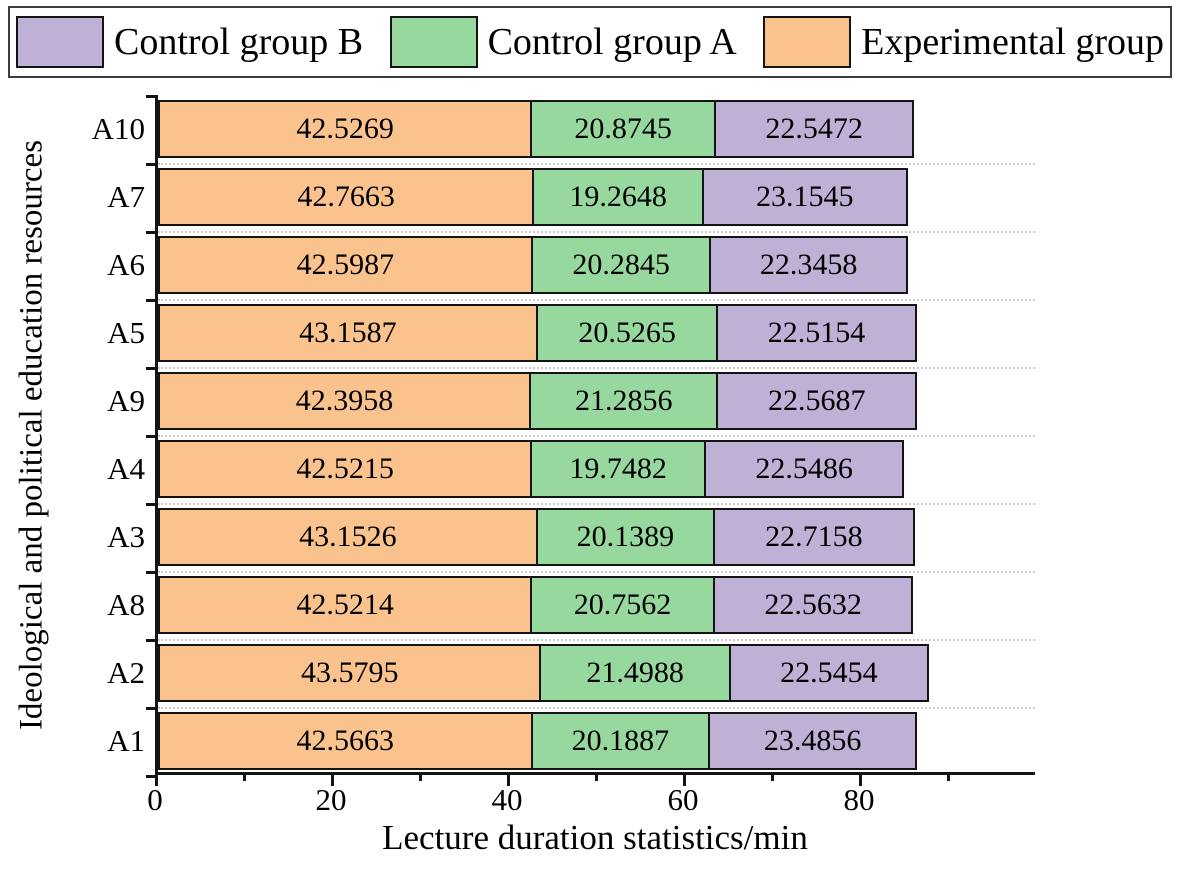 The height and width of the screenshot is (887, 1182). I want to click on bar-segment-a10-control-group-a: 20.8745, so click(623, 129).